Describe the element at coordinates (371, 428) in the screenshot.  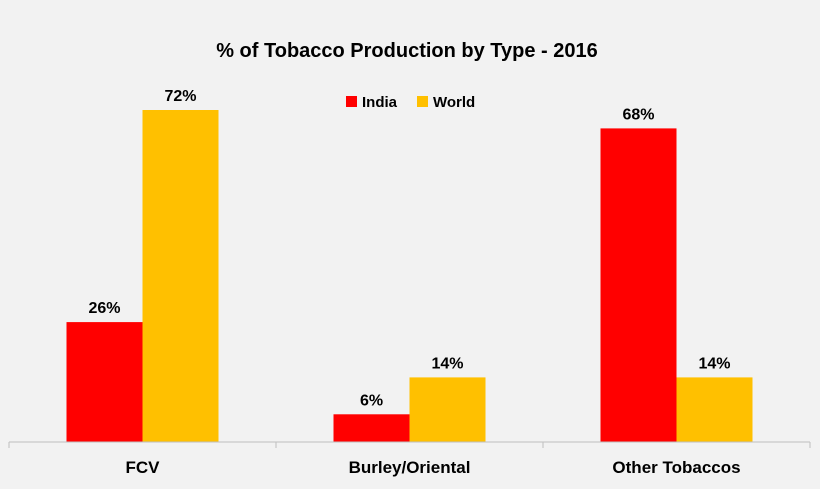
I see `bar-india-burley-oriental` at that location.